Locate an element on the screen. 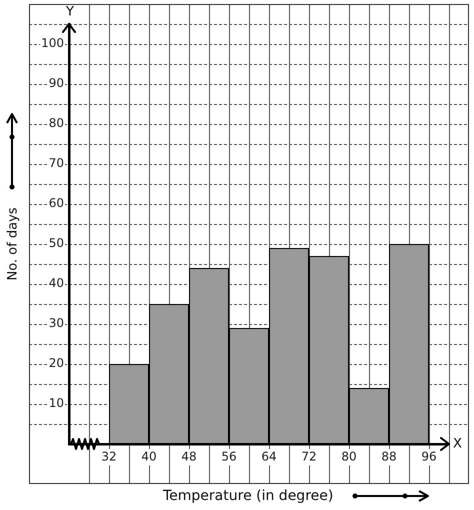  x-tick-label: 32 is located at coordinates (109, 456).